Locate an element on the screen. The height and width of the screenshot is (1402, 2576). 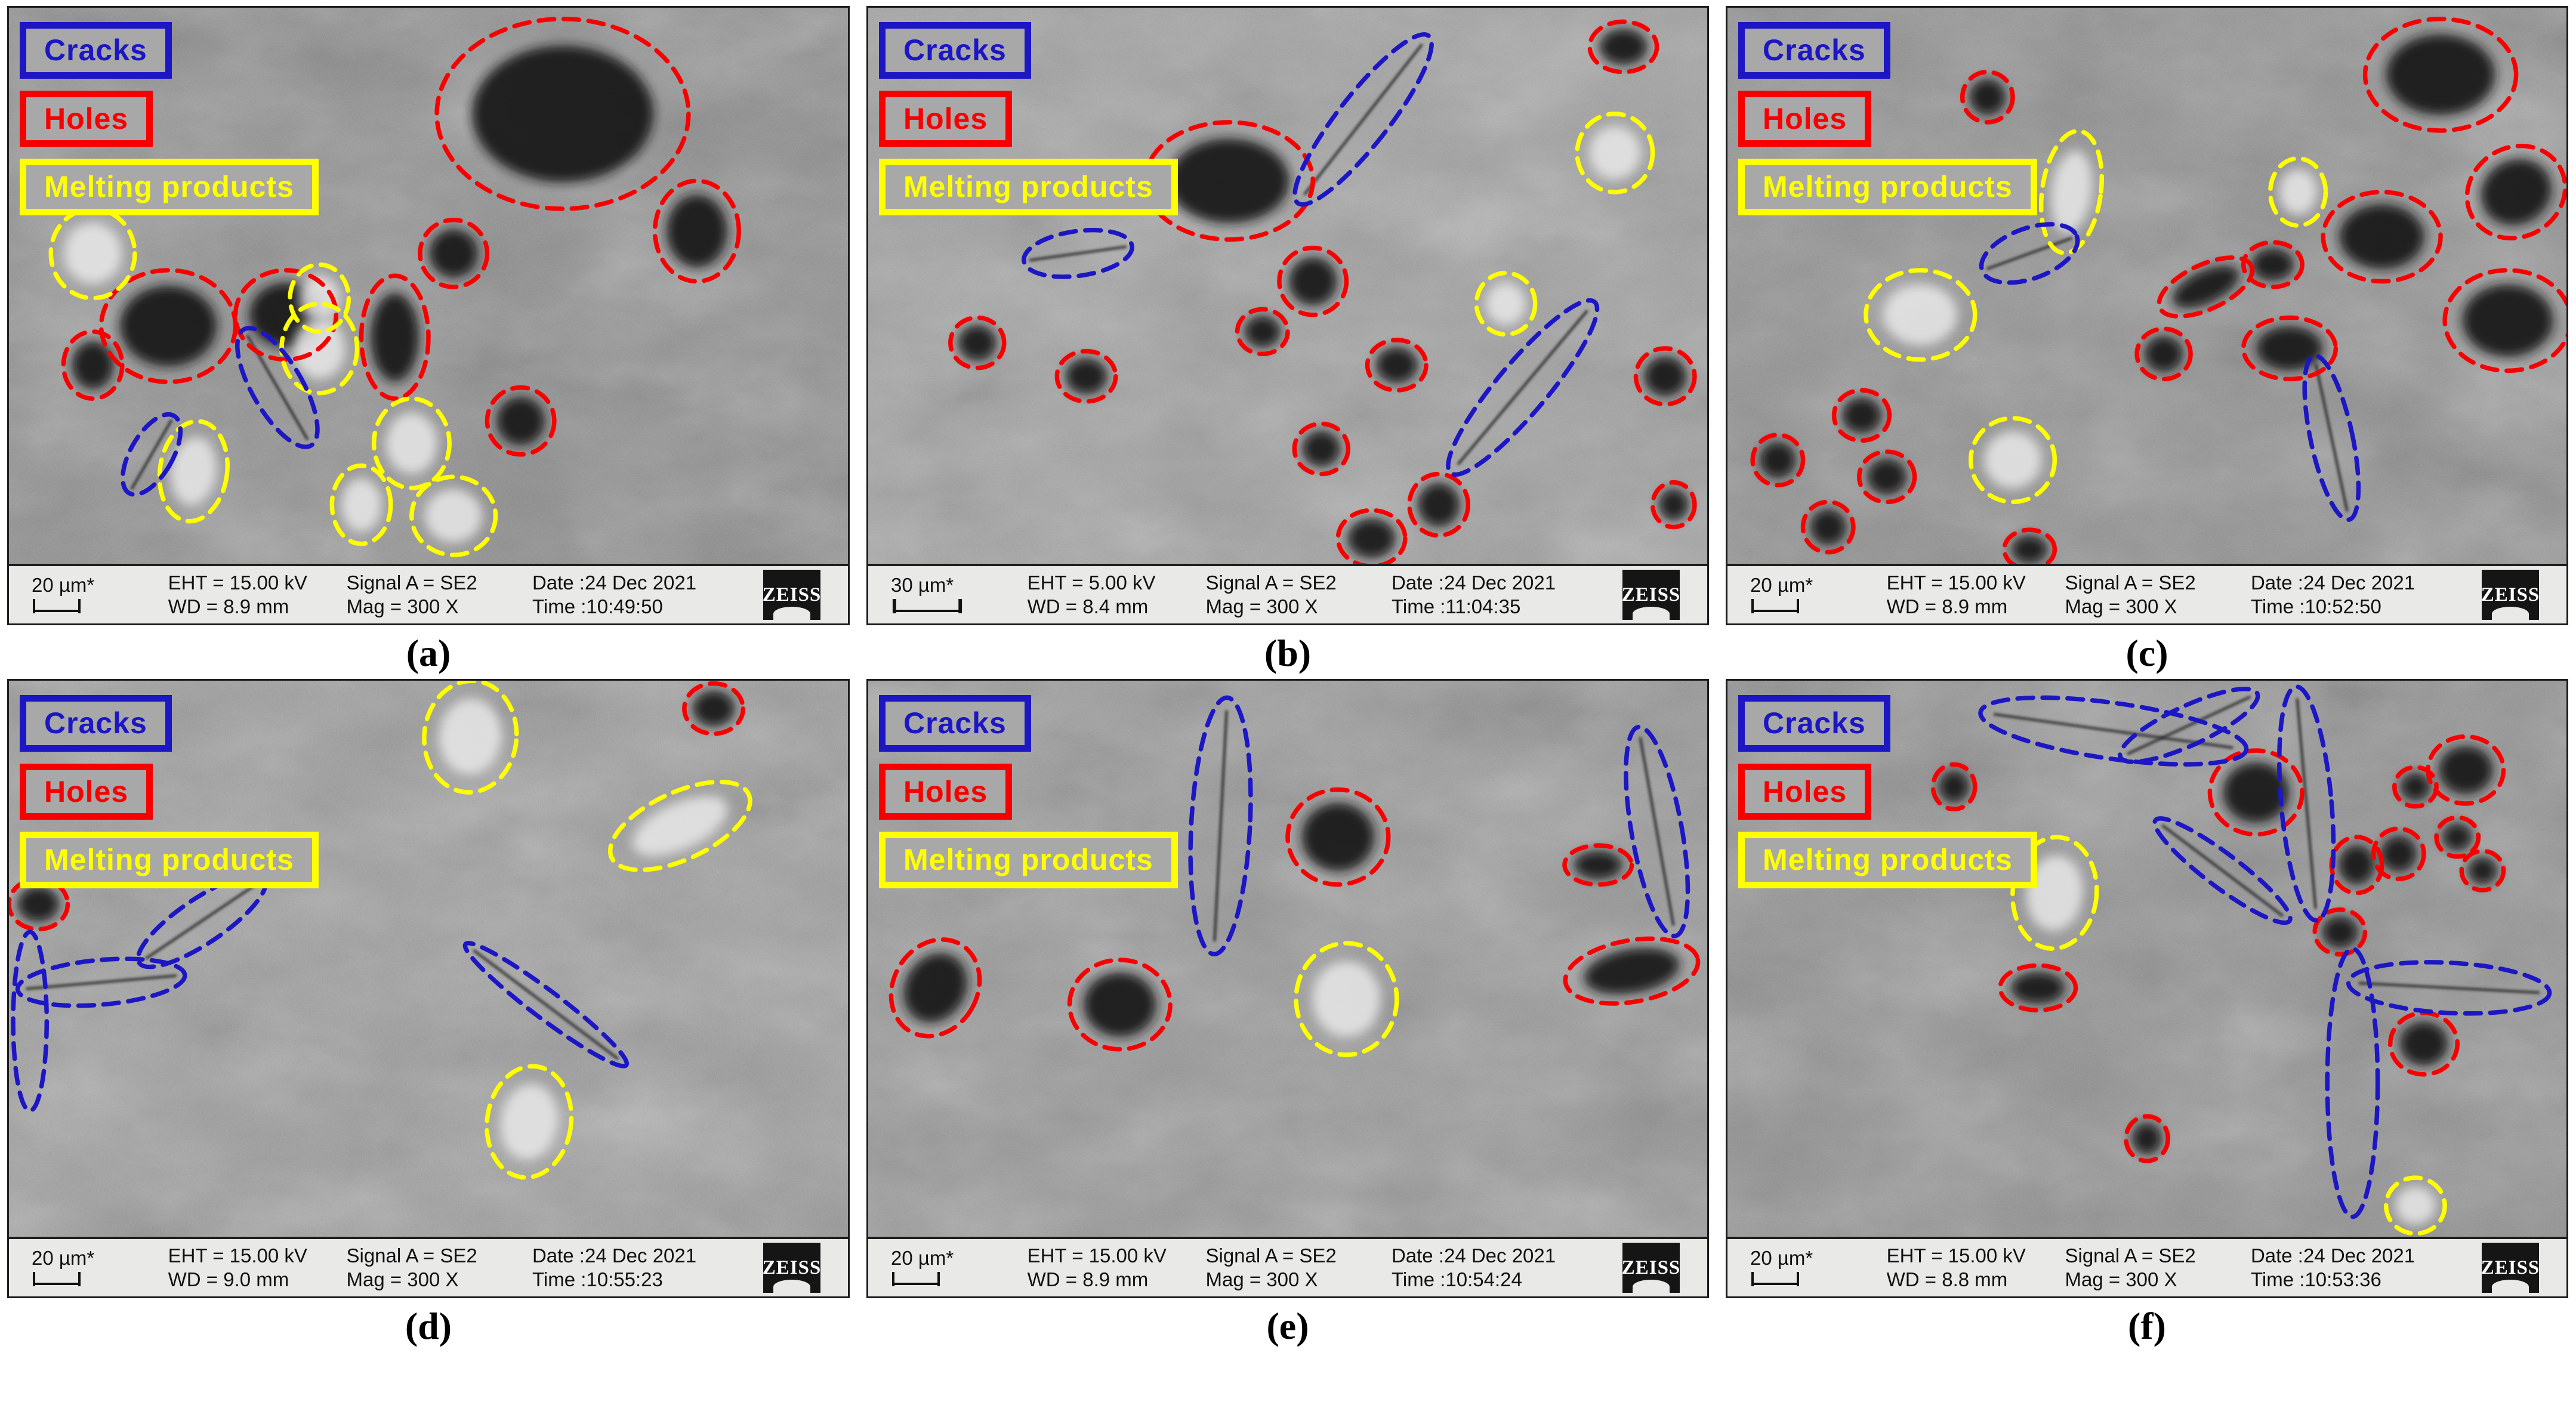
infobar-datetime-column: Date :24 Dec 2021 Time :10:55:23 is located at coordinates (647, 1268).